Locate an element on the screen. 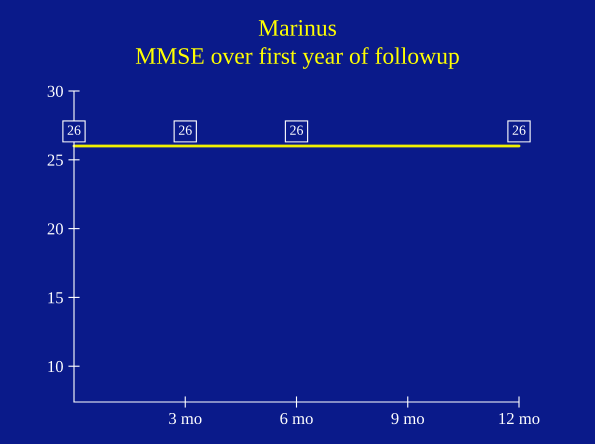  y-tick-label: 15 is located at coordinates (55, 298).